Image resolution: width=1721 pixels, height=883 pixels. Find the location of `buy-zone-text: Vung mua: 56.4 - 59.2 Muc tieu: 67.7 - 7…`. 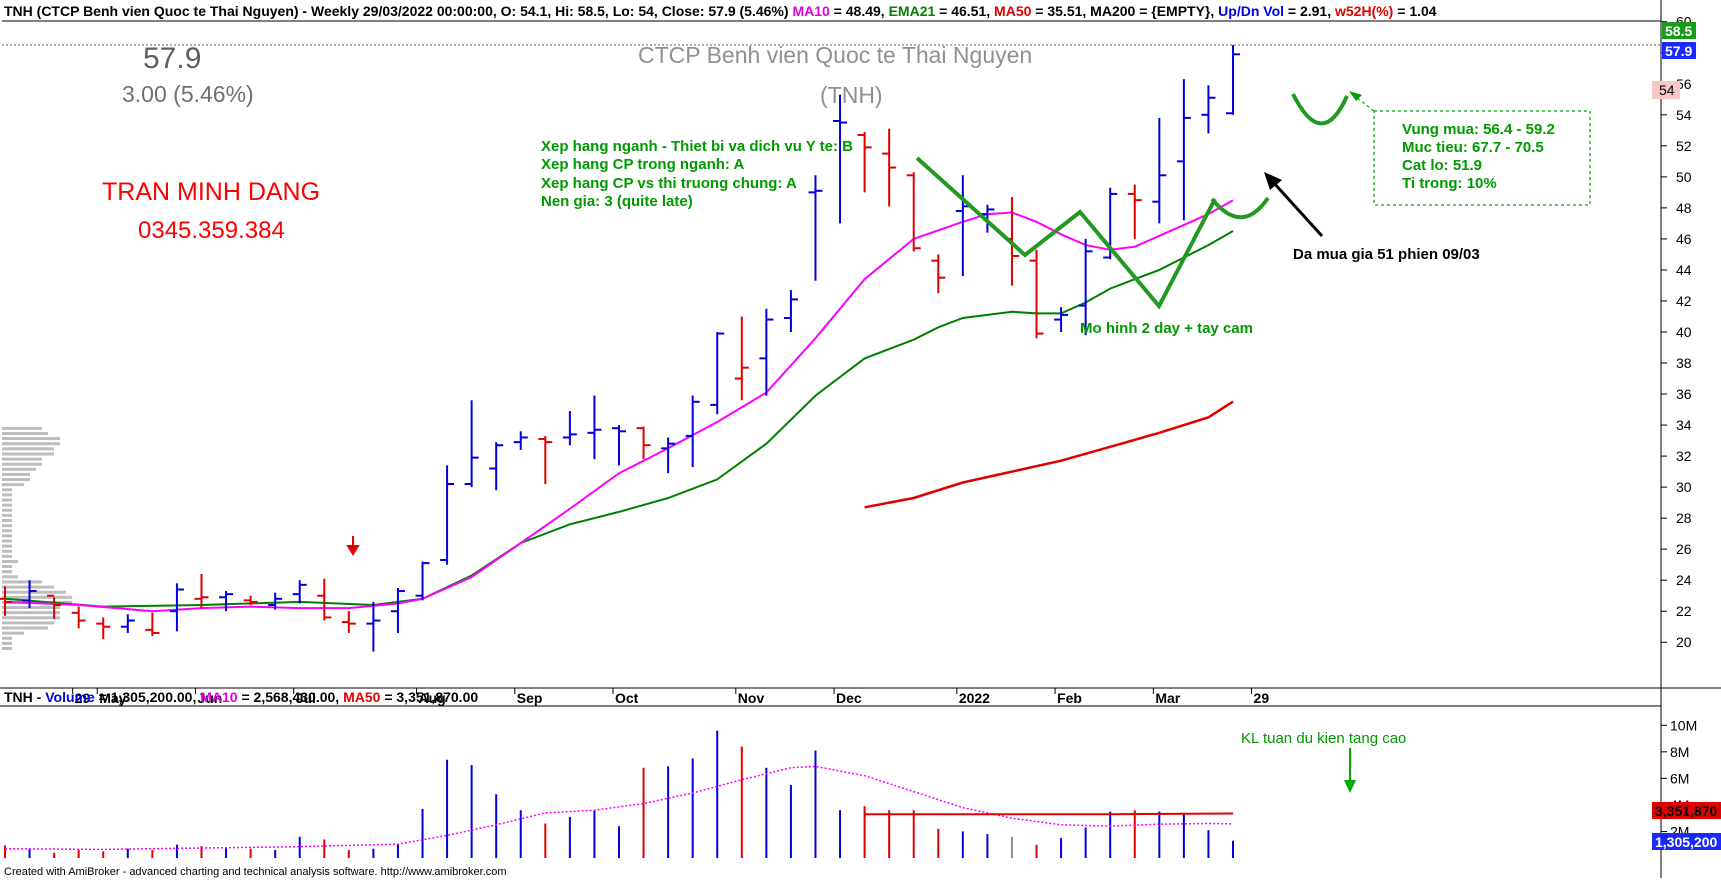

buy-zone-text: Vung mua: 56.4 - 59.2 Muc tieu: 67.7 - 7… is located at coordinates (1478, 156).